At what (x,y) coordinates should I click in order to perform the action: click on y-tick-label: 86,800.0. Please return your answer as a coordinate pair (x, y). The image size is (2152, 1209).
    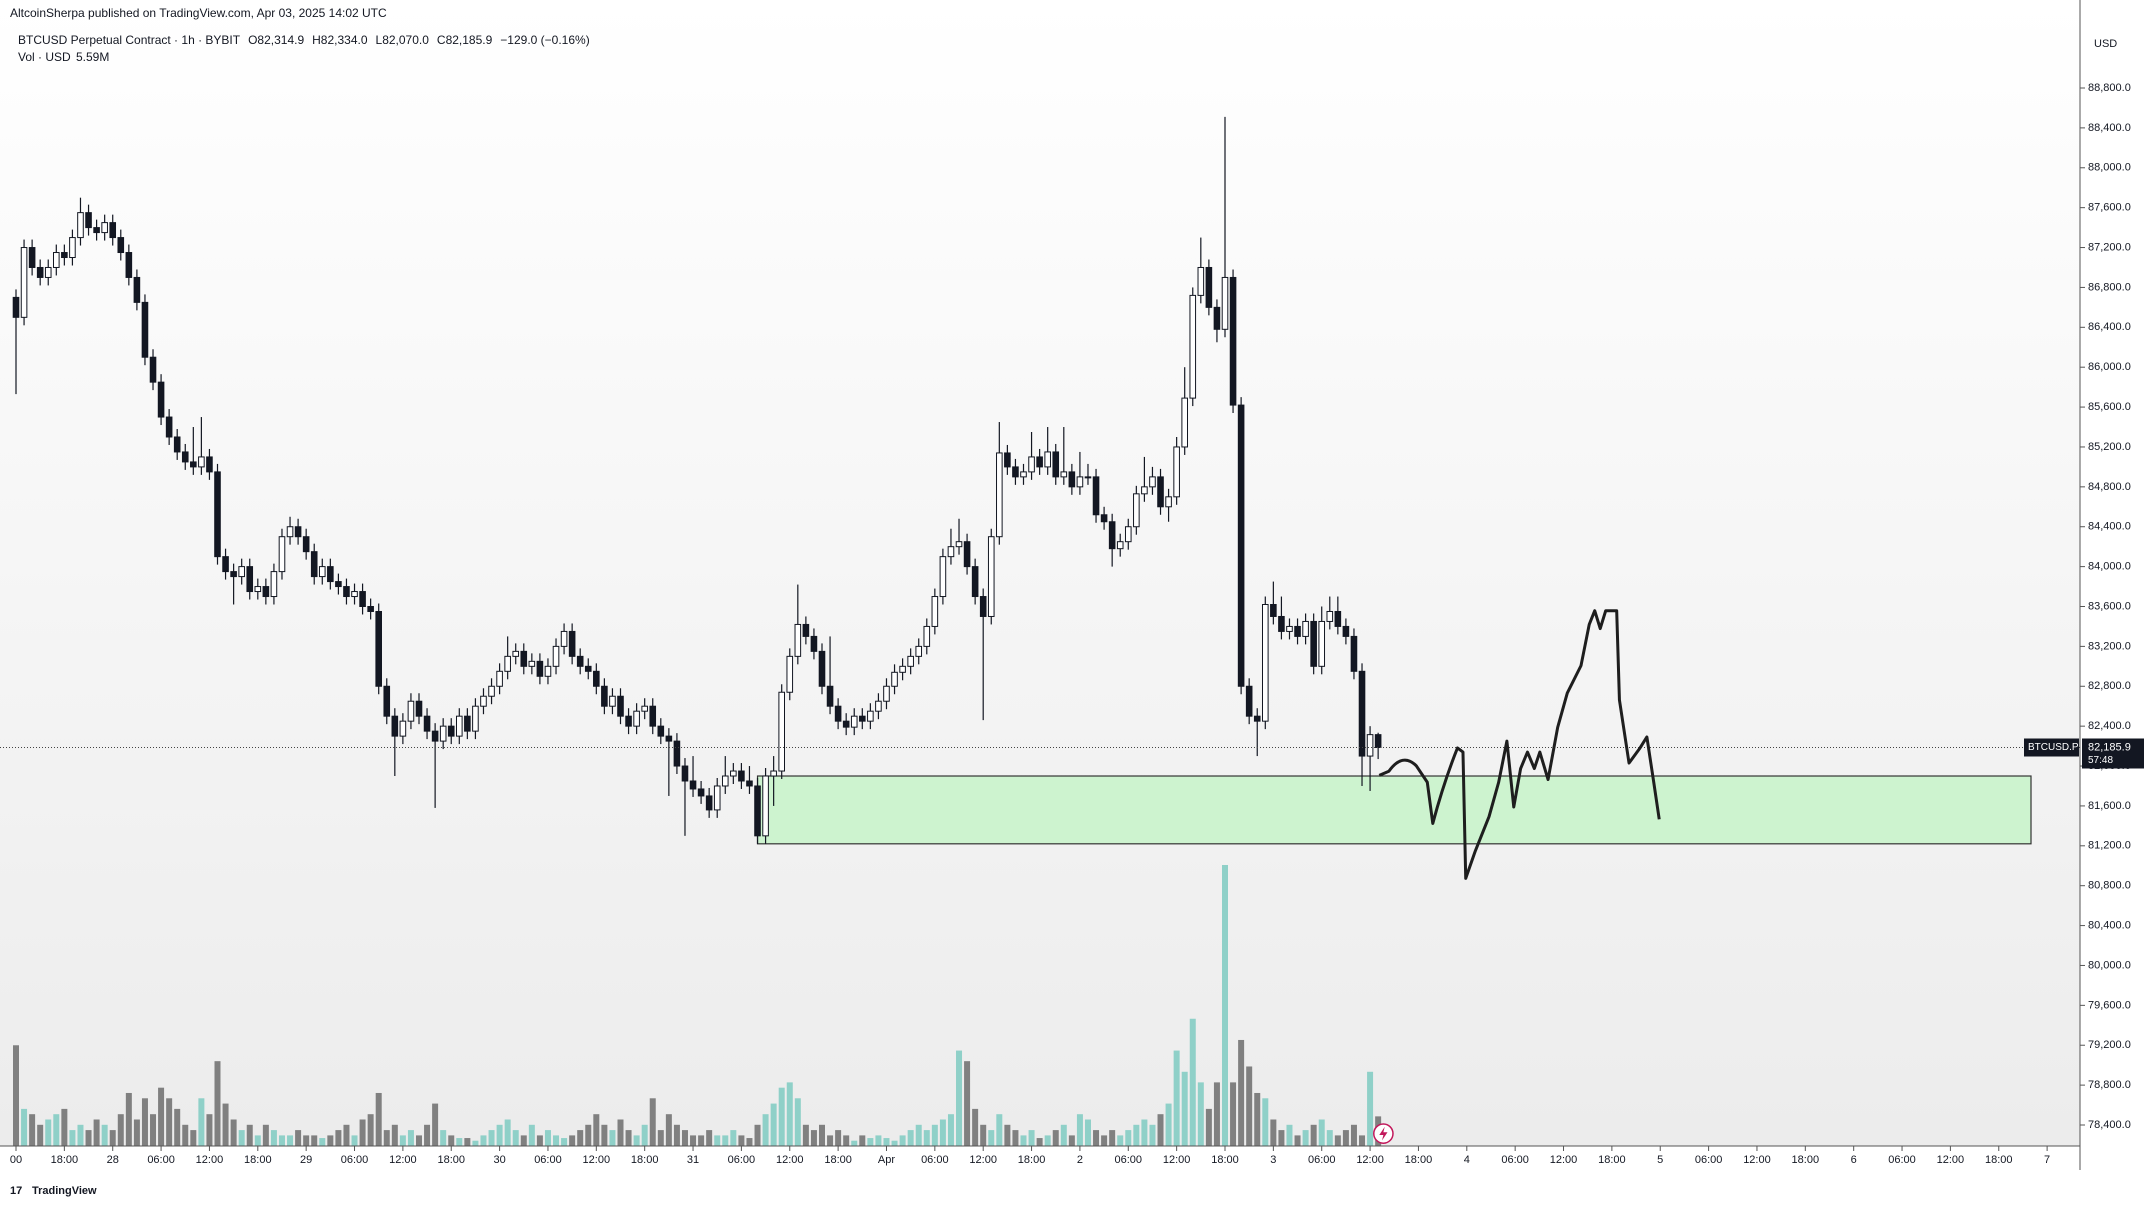
    Looking at the image, I should click on (2109, 287).